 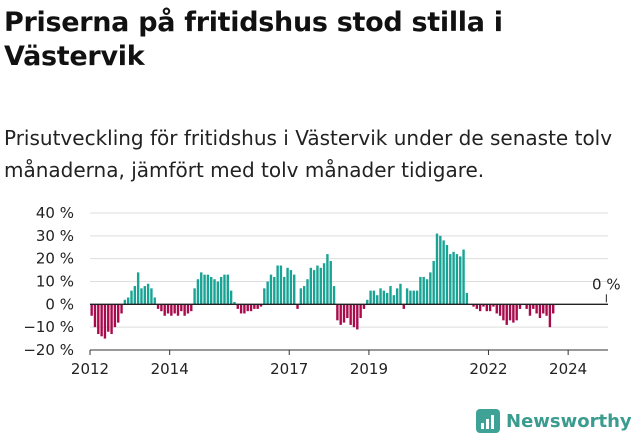 I want to click on y-tick-label: 10 %, so click(x=55, y=282).